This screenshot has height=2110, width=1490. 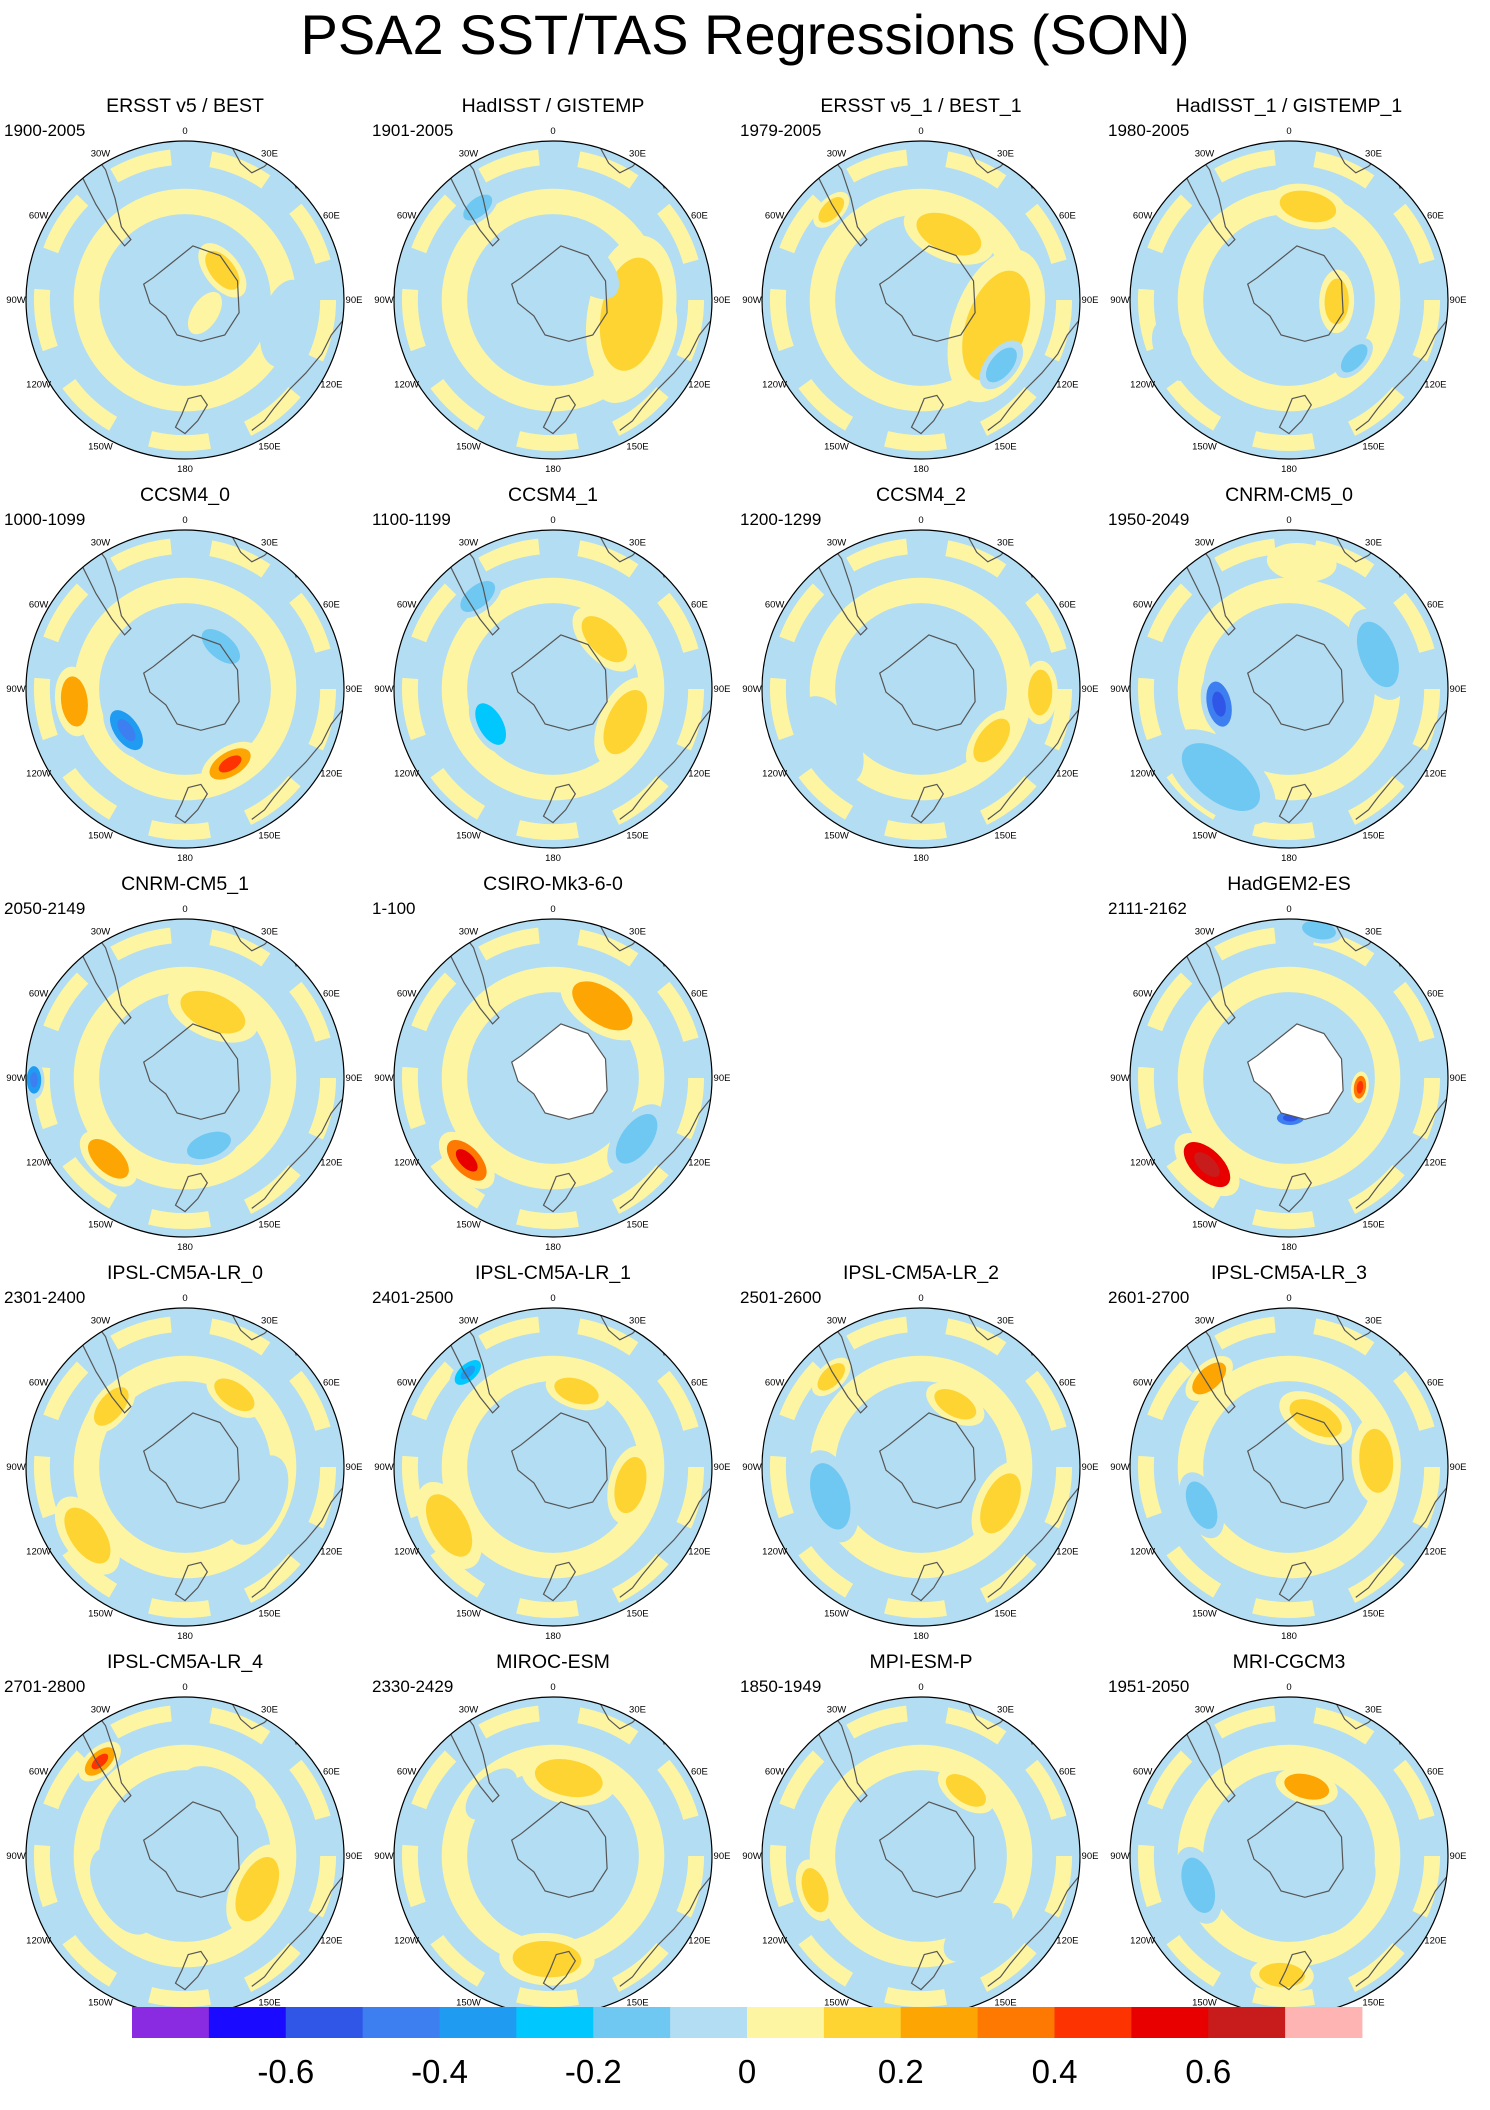 I want to click on panel-title: IPSL-CM5A-LR_1, so click(x=553, y=1273).